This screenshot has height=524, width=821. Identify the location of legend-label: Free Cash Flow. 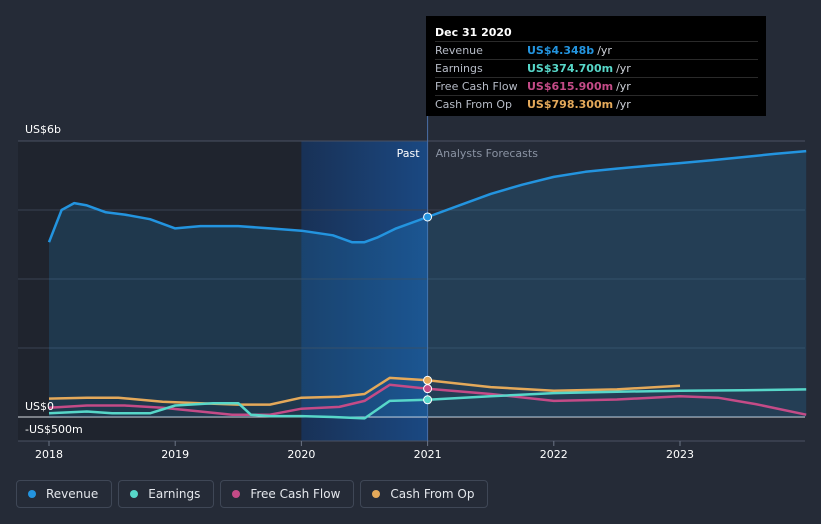
(295, 494).